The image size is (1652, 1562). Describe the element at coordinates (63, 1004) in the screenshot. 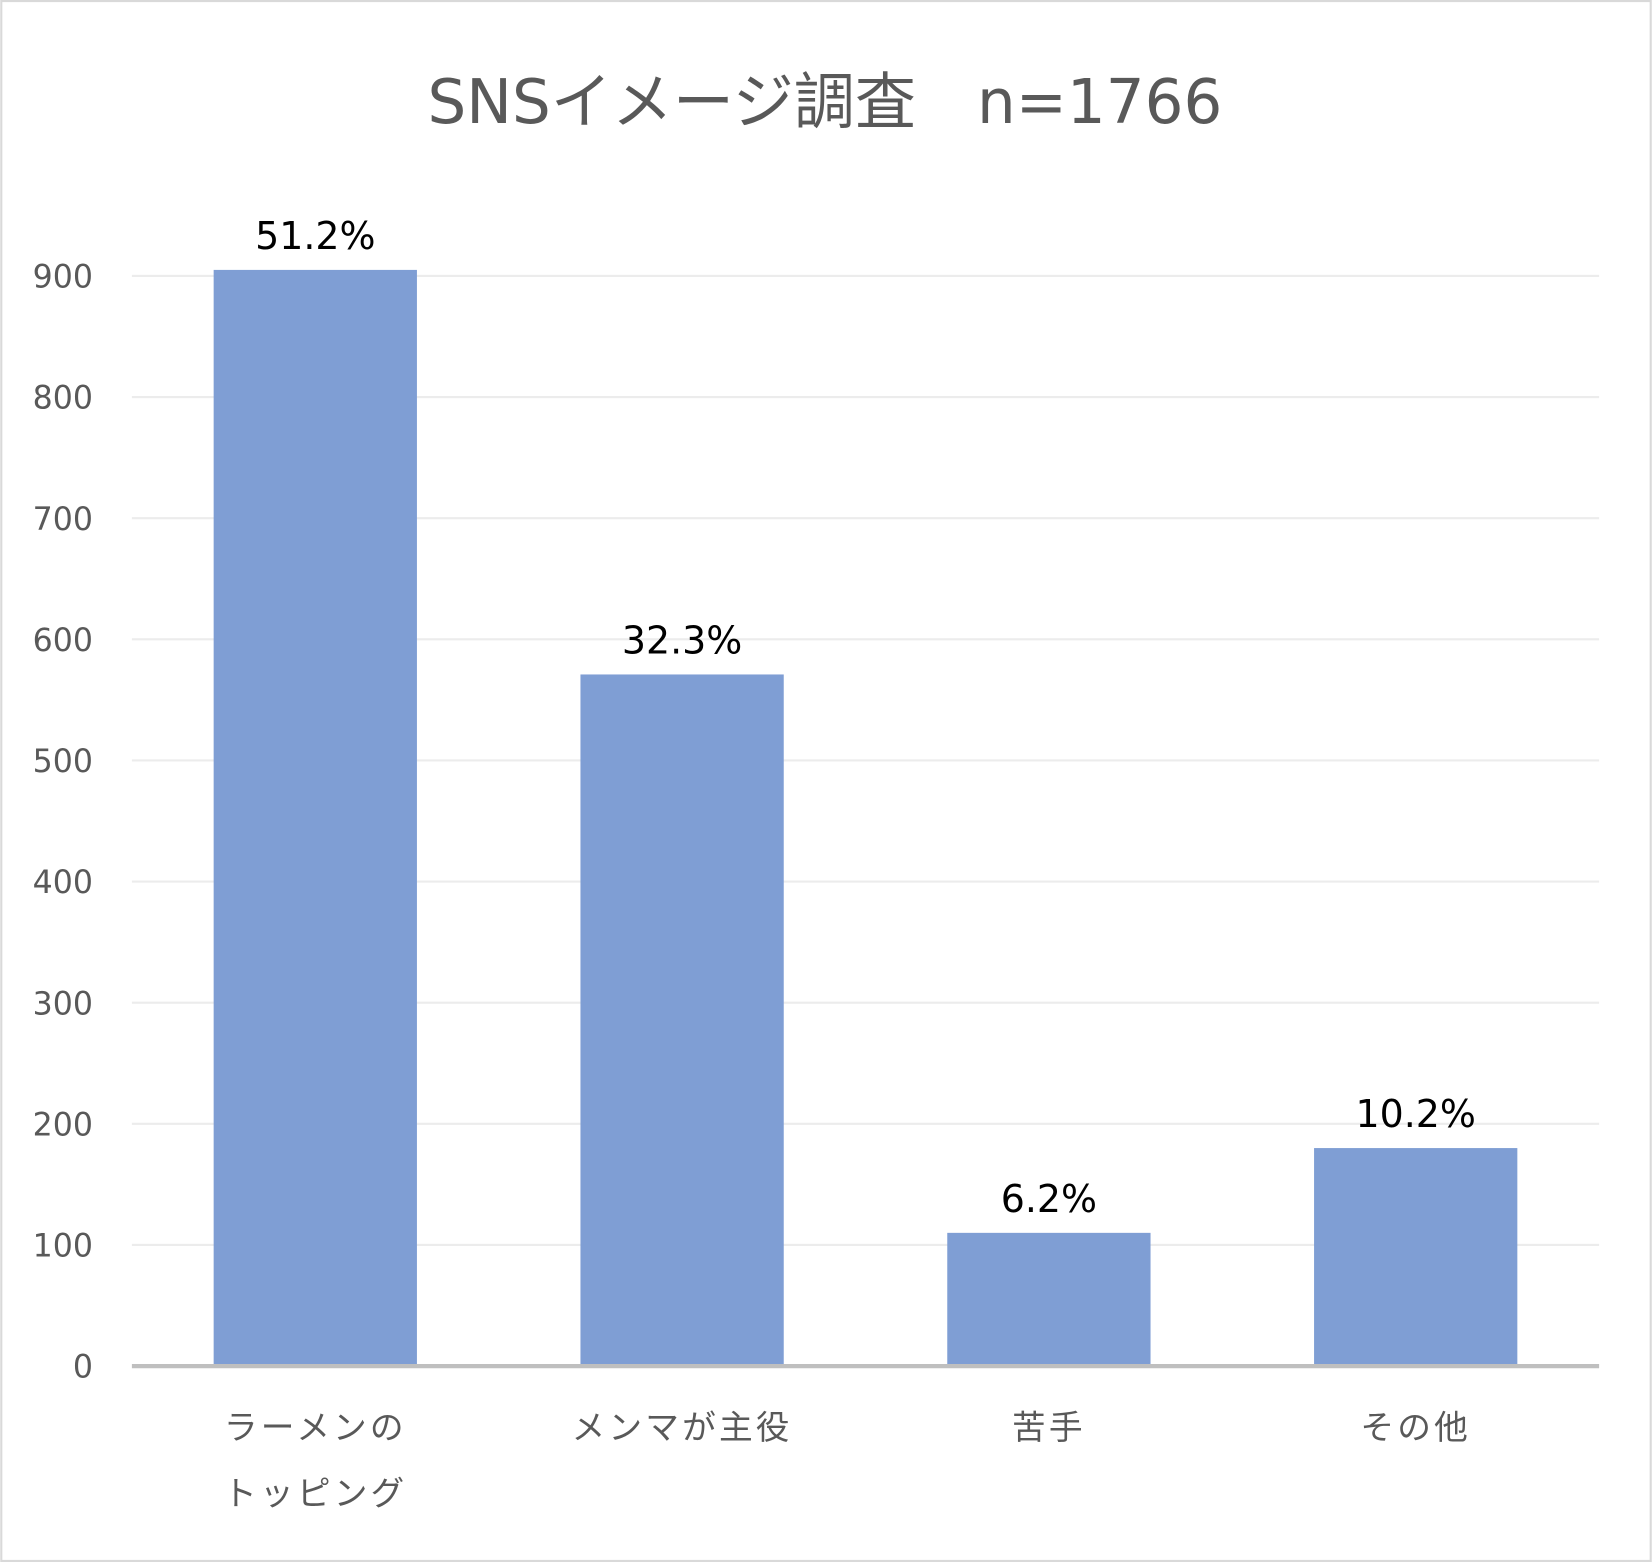

I see `y-tick-label: 300` at that location.